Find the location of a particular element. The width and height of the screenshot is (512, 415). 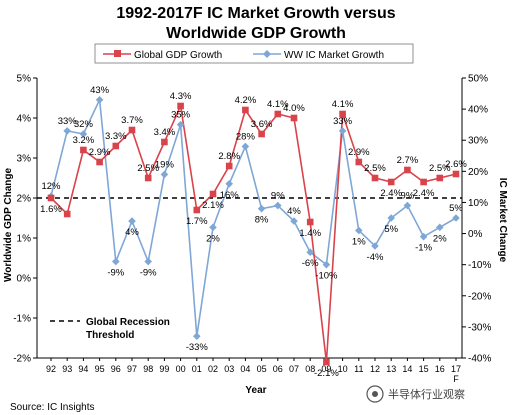

x-tick-label: 12 is located at coordinates (375, 369).